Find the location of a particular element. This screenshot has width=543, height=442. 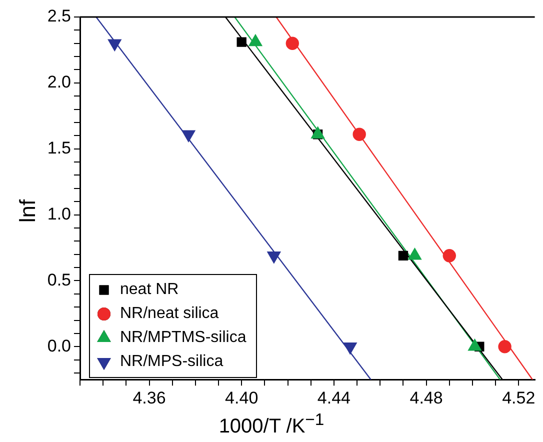

y-tick-label: 0.0 is located at coordinates (59, 346).